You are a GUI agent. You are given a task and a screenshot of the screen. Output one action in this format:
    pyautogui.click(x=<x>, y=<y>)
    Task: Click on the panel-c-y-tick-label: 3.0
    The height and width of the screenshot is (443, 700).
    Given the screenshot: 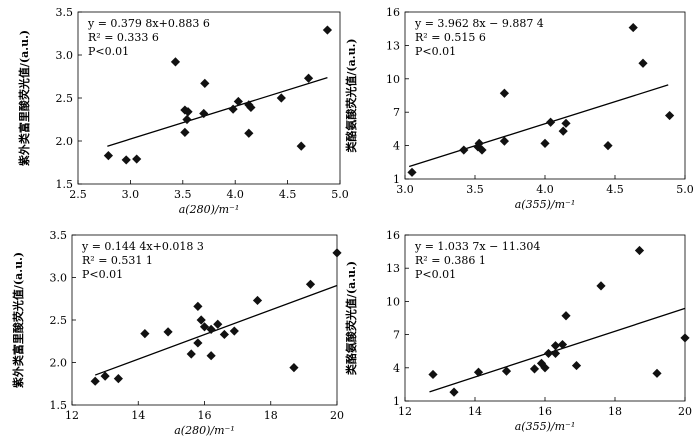 What is the action you would take?
    pyautogui.click(x=59, y=278)
    